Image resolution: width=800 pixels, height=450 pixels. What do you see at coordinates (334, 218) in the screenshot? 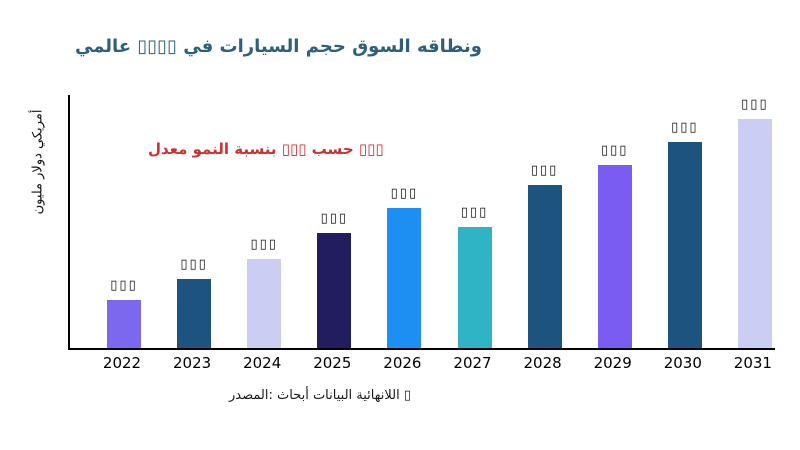
I see `bar-value-label-2025: ▯▯▯` at bounding box center [334, 218].